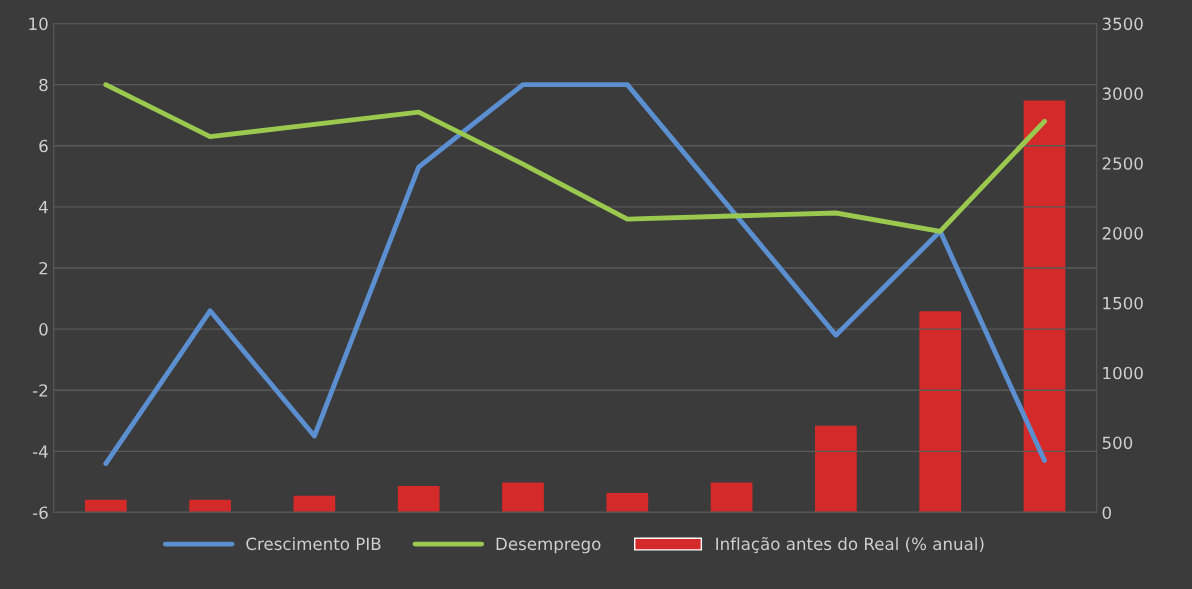 This screenshot has height=589, width=1192. I want to click on y-tick-label: 8, so click(43, 85).